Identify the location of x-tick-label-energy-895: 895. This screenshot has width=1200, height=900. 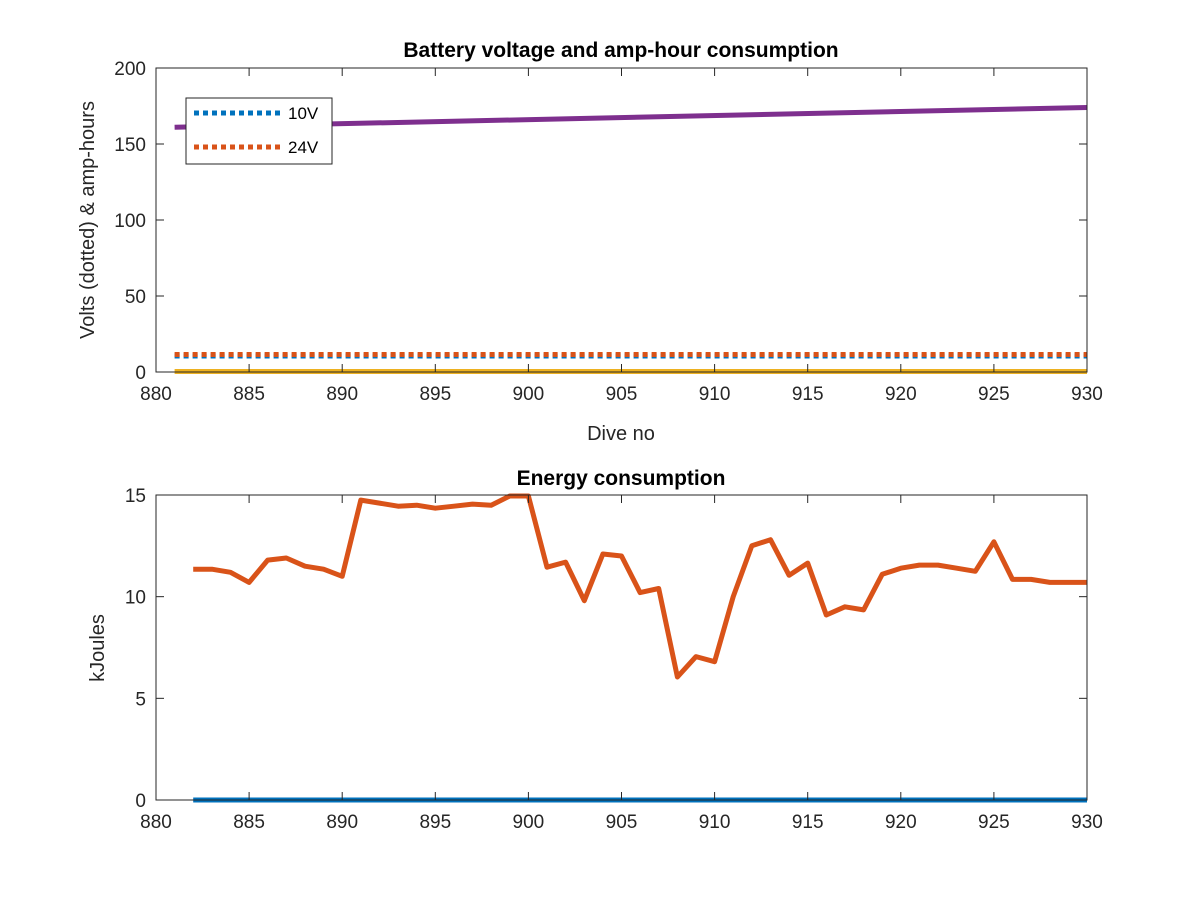
(435, 822).